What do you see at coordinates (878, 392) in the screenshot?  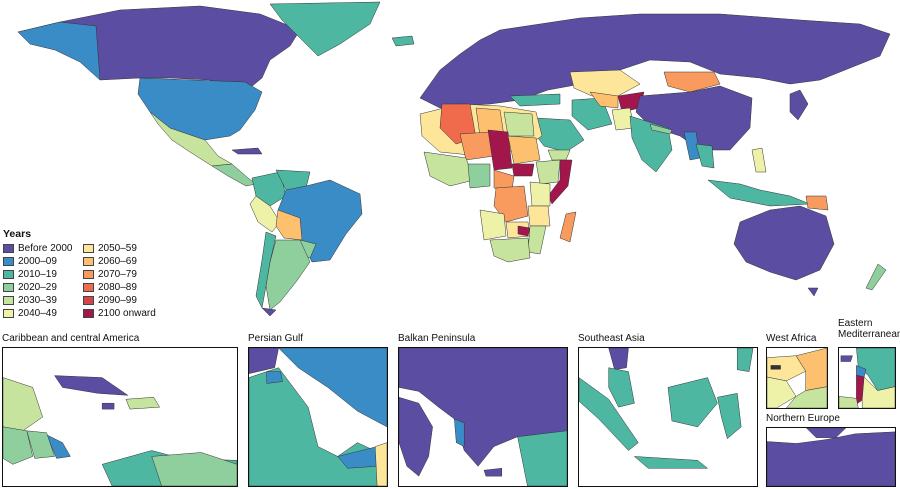 I see `inset-eastmed-jordan` at bounding box center [878, 392].